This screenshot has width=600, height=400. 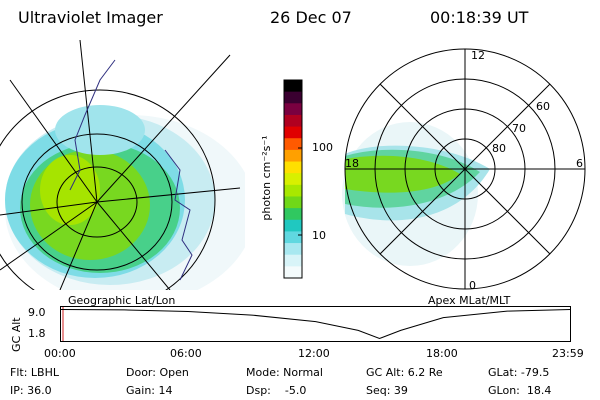 What do you see at coordinates (404, 372) in the screenshot?
I see `status-gc-alt: GC Alt: 6.2 Re` at bounding box center [404, 372].